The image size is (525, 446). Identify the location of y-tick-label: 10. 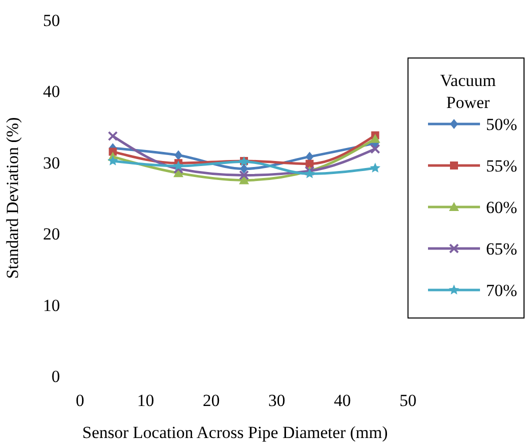
(51, 305).